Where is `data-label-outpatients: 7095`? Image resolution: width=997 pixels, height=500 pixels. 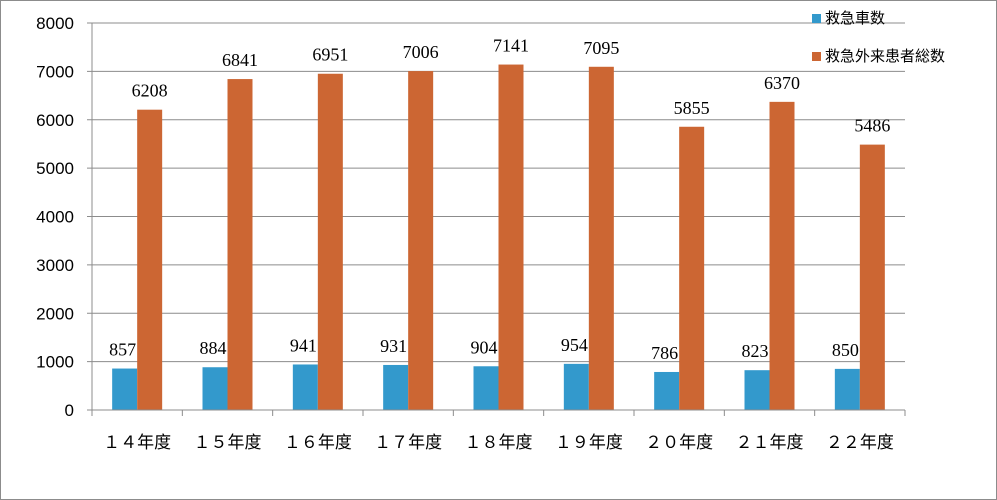 data-label-outpatients: 7095 is located at coordinates (601, 48).